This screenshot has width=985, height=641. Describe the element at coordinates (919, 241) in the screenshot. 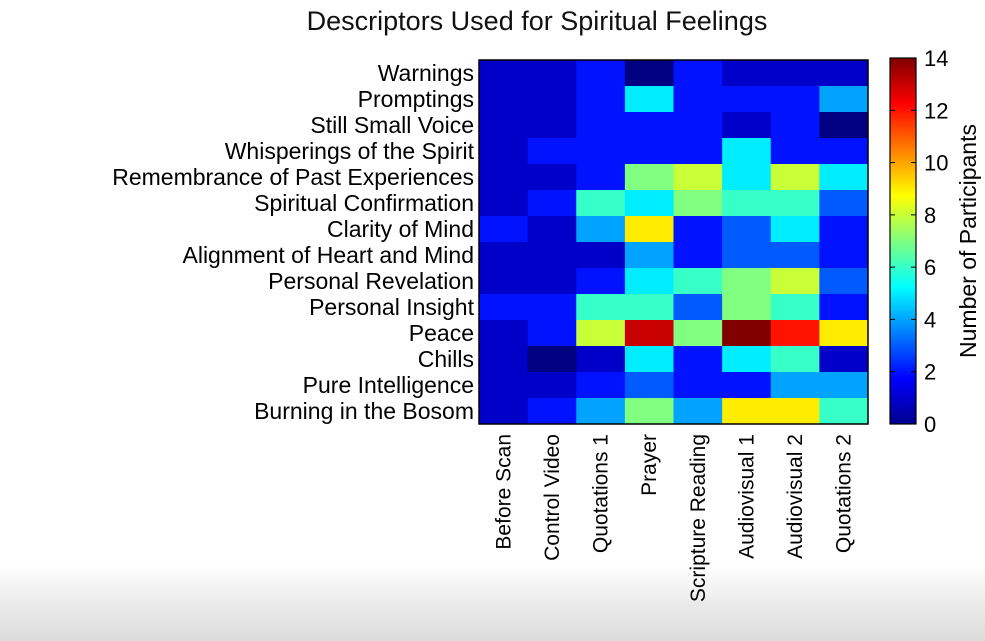

I see `colorbar-ticks: 0 2 4 6 8 10 12 14` at that location.